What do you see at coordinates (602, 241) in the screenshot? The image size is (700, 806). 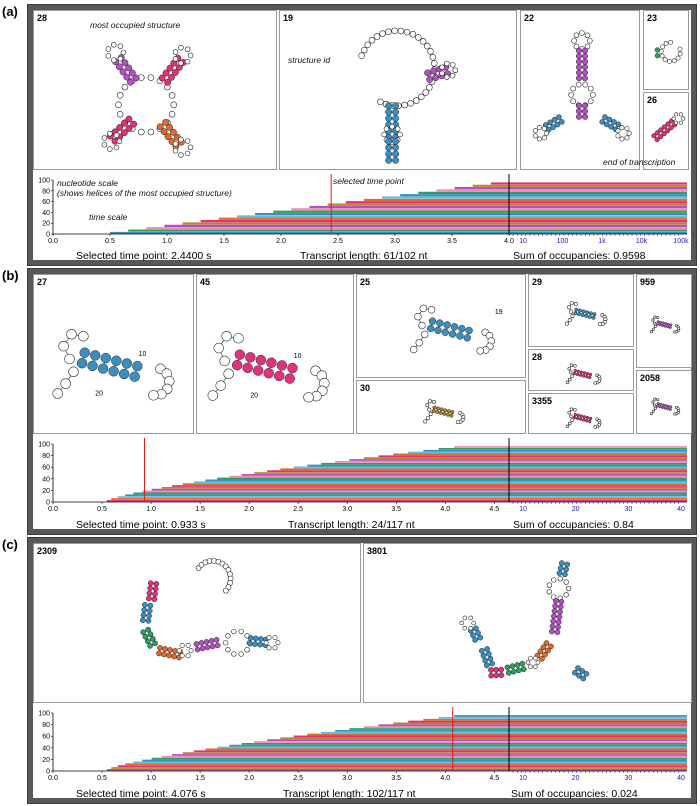 I see `x-log-tick-label: 1k` at bounding box center [602, 241].